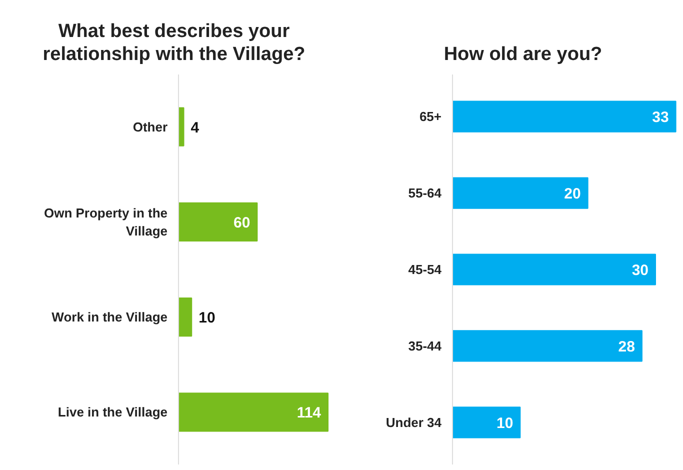 The height and width of the screenshot is (470, 683). I want to click on data-label: 30, so click(640, 270).